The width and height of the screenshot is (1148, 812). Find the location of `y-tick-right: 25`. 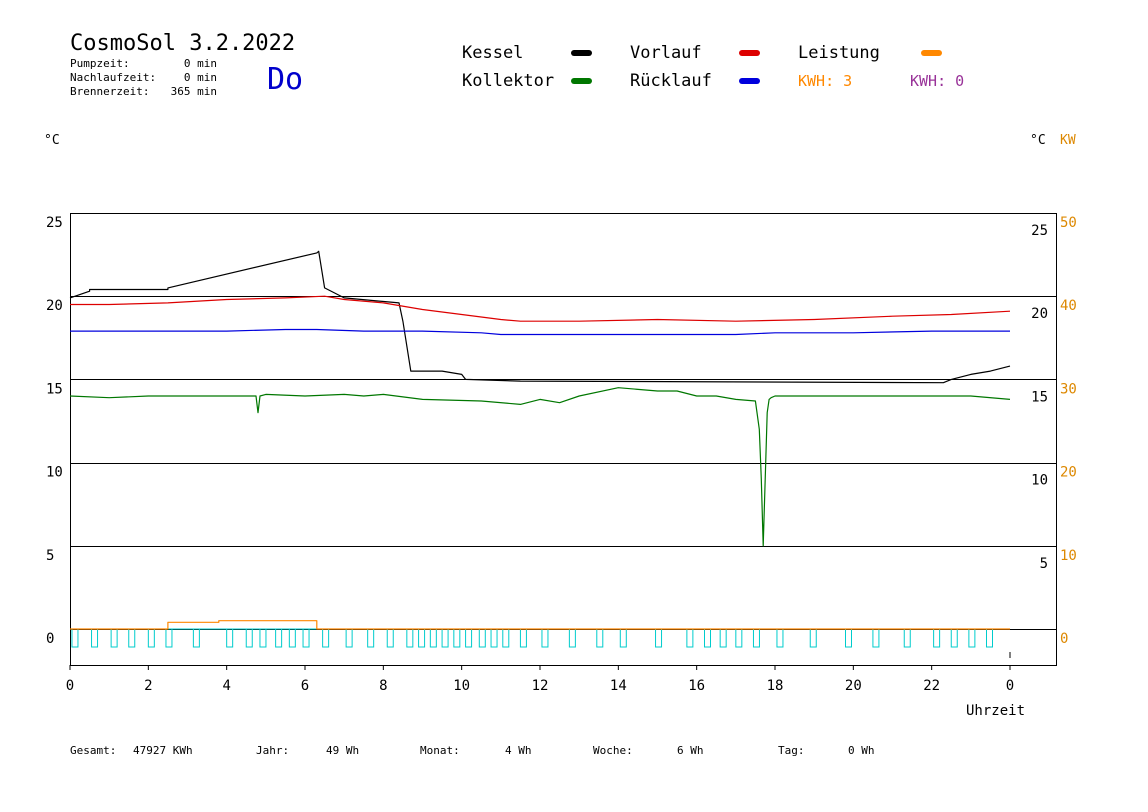

y-tick-right: 25 is located at coordinates (1039, 231).